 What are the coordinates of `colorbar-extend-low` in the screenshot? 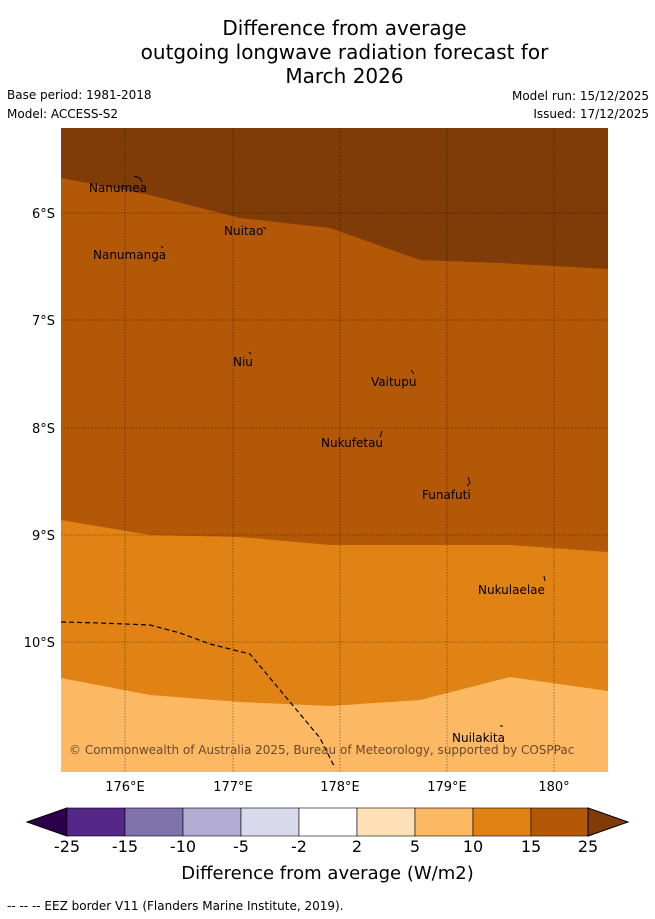 It's located at (46, 822).